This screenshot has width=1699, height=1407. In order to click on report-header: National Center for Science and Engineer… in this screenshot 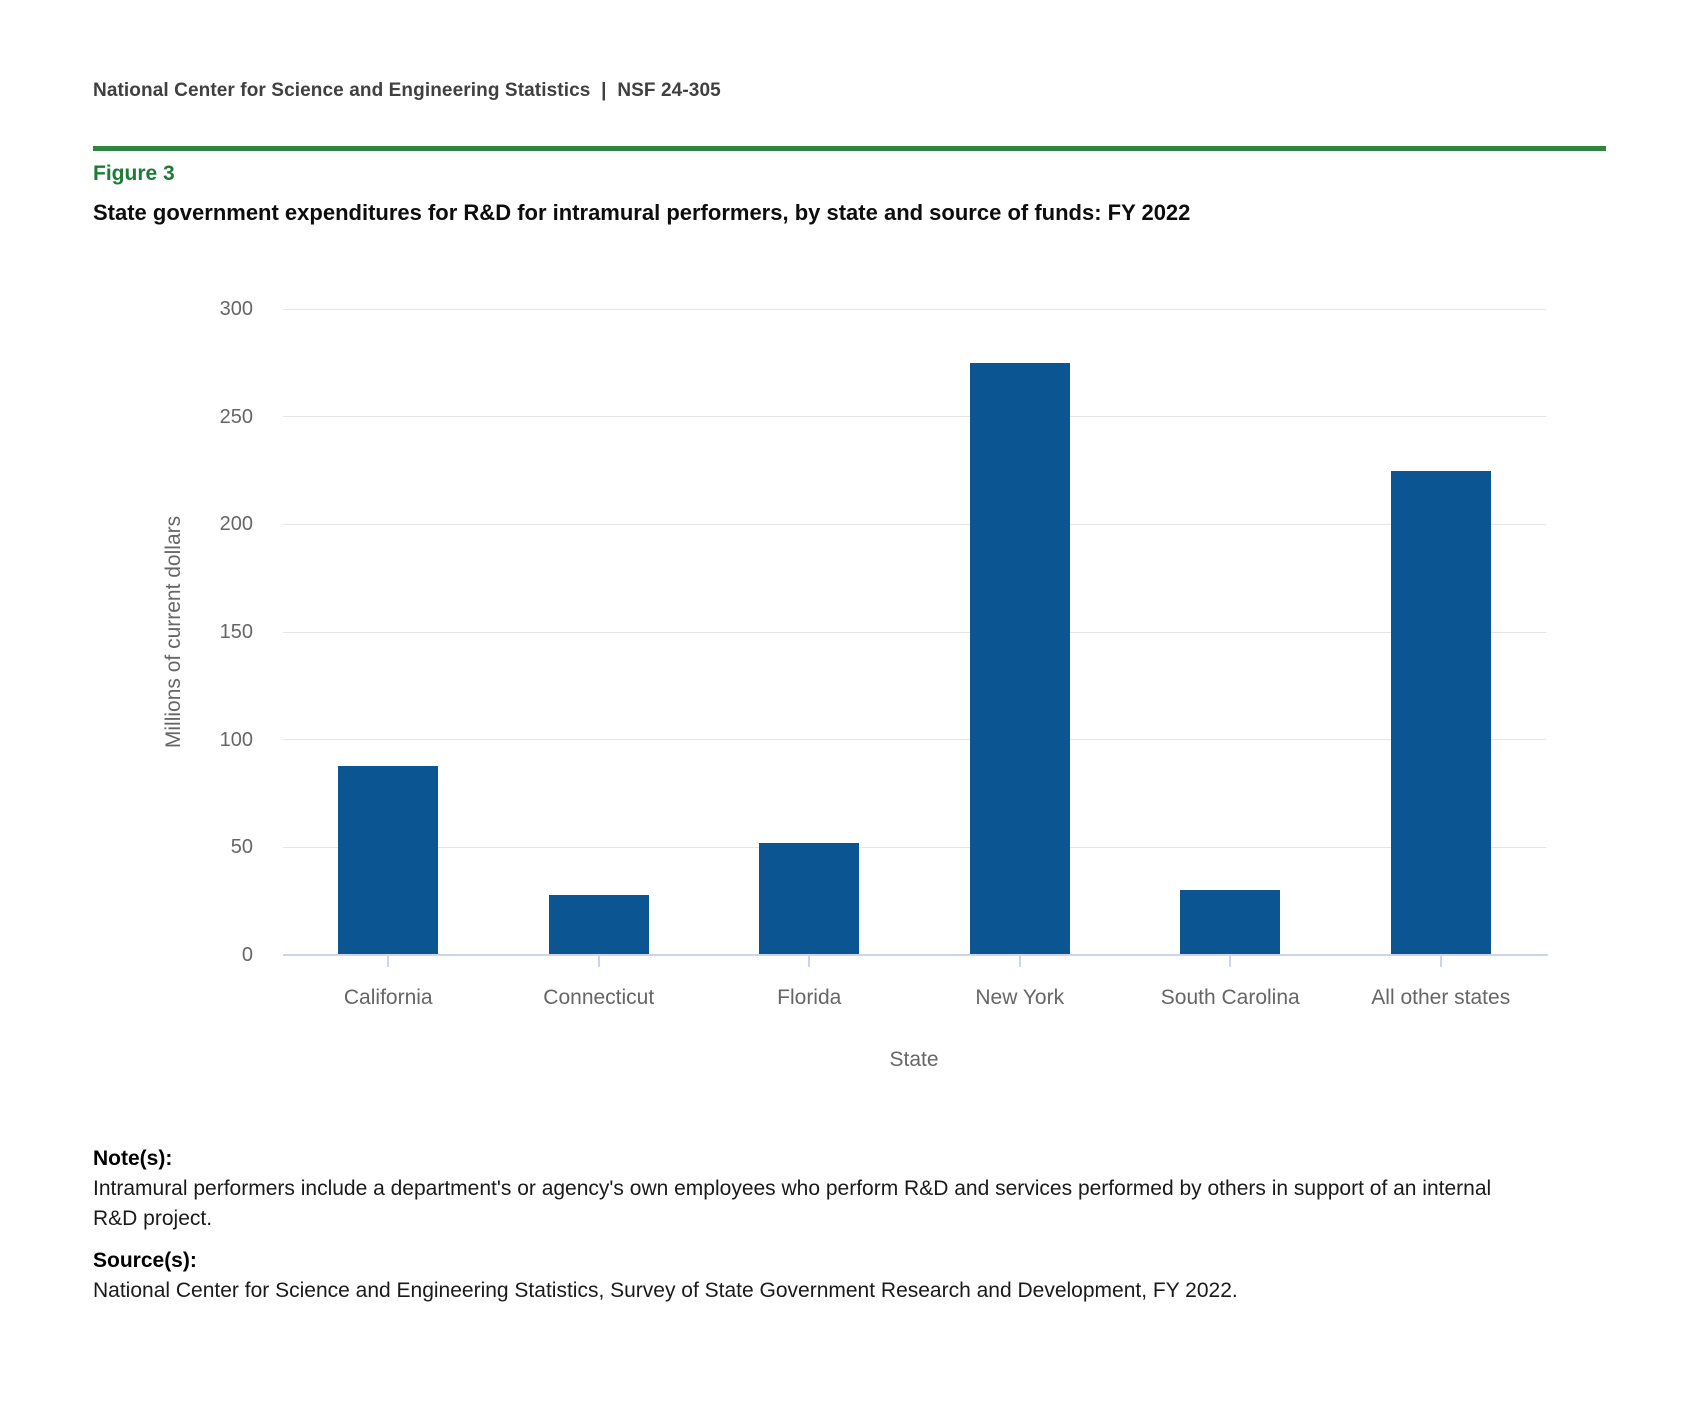, I will do `click(407, 90)`.